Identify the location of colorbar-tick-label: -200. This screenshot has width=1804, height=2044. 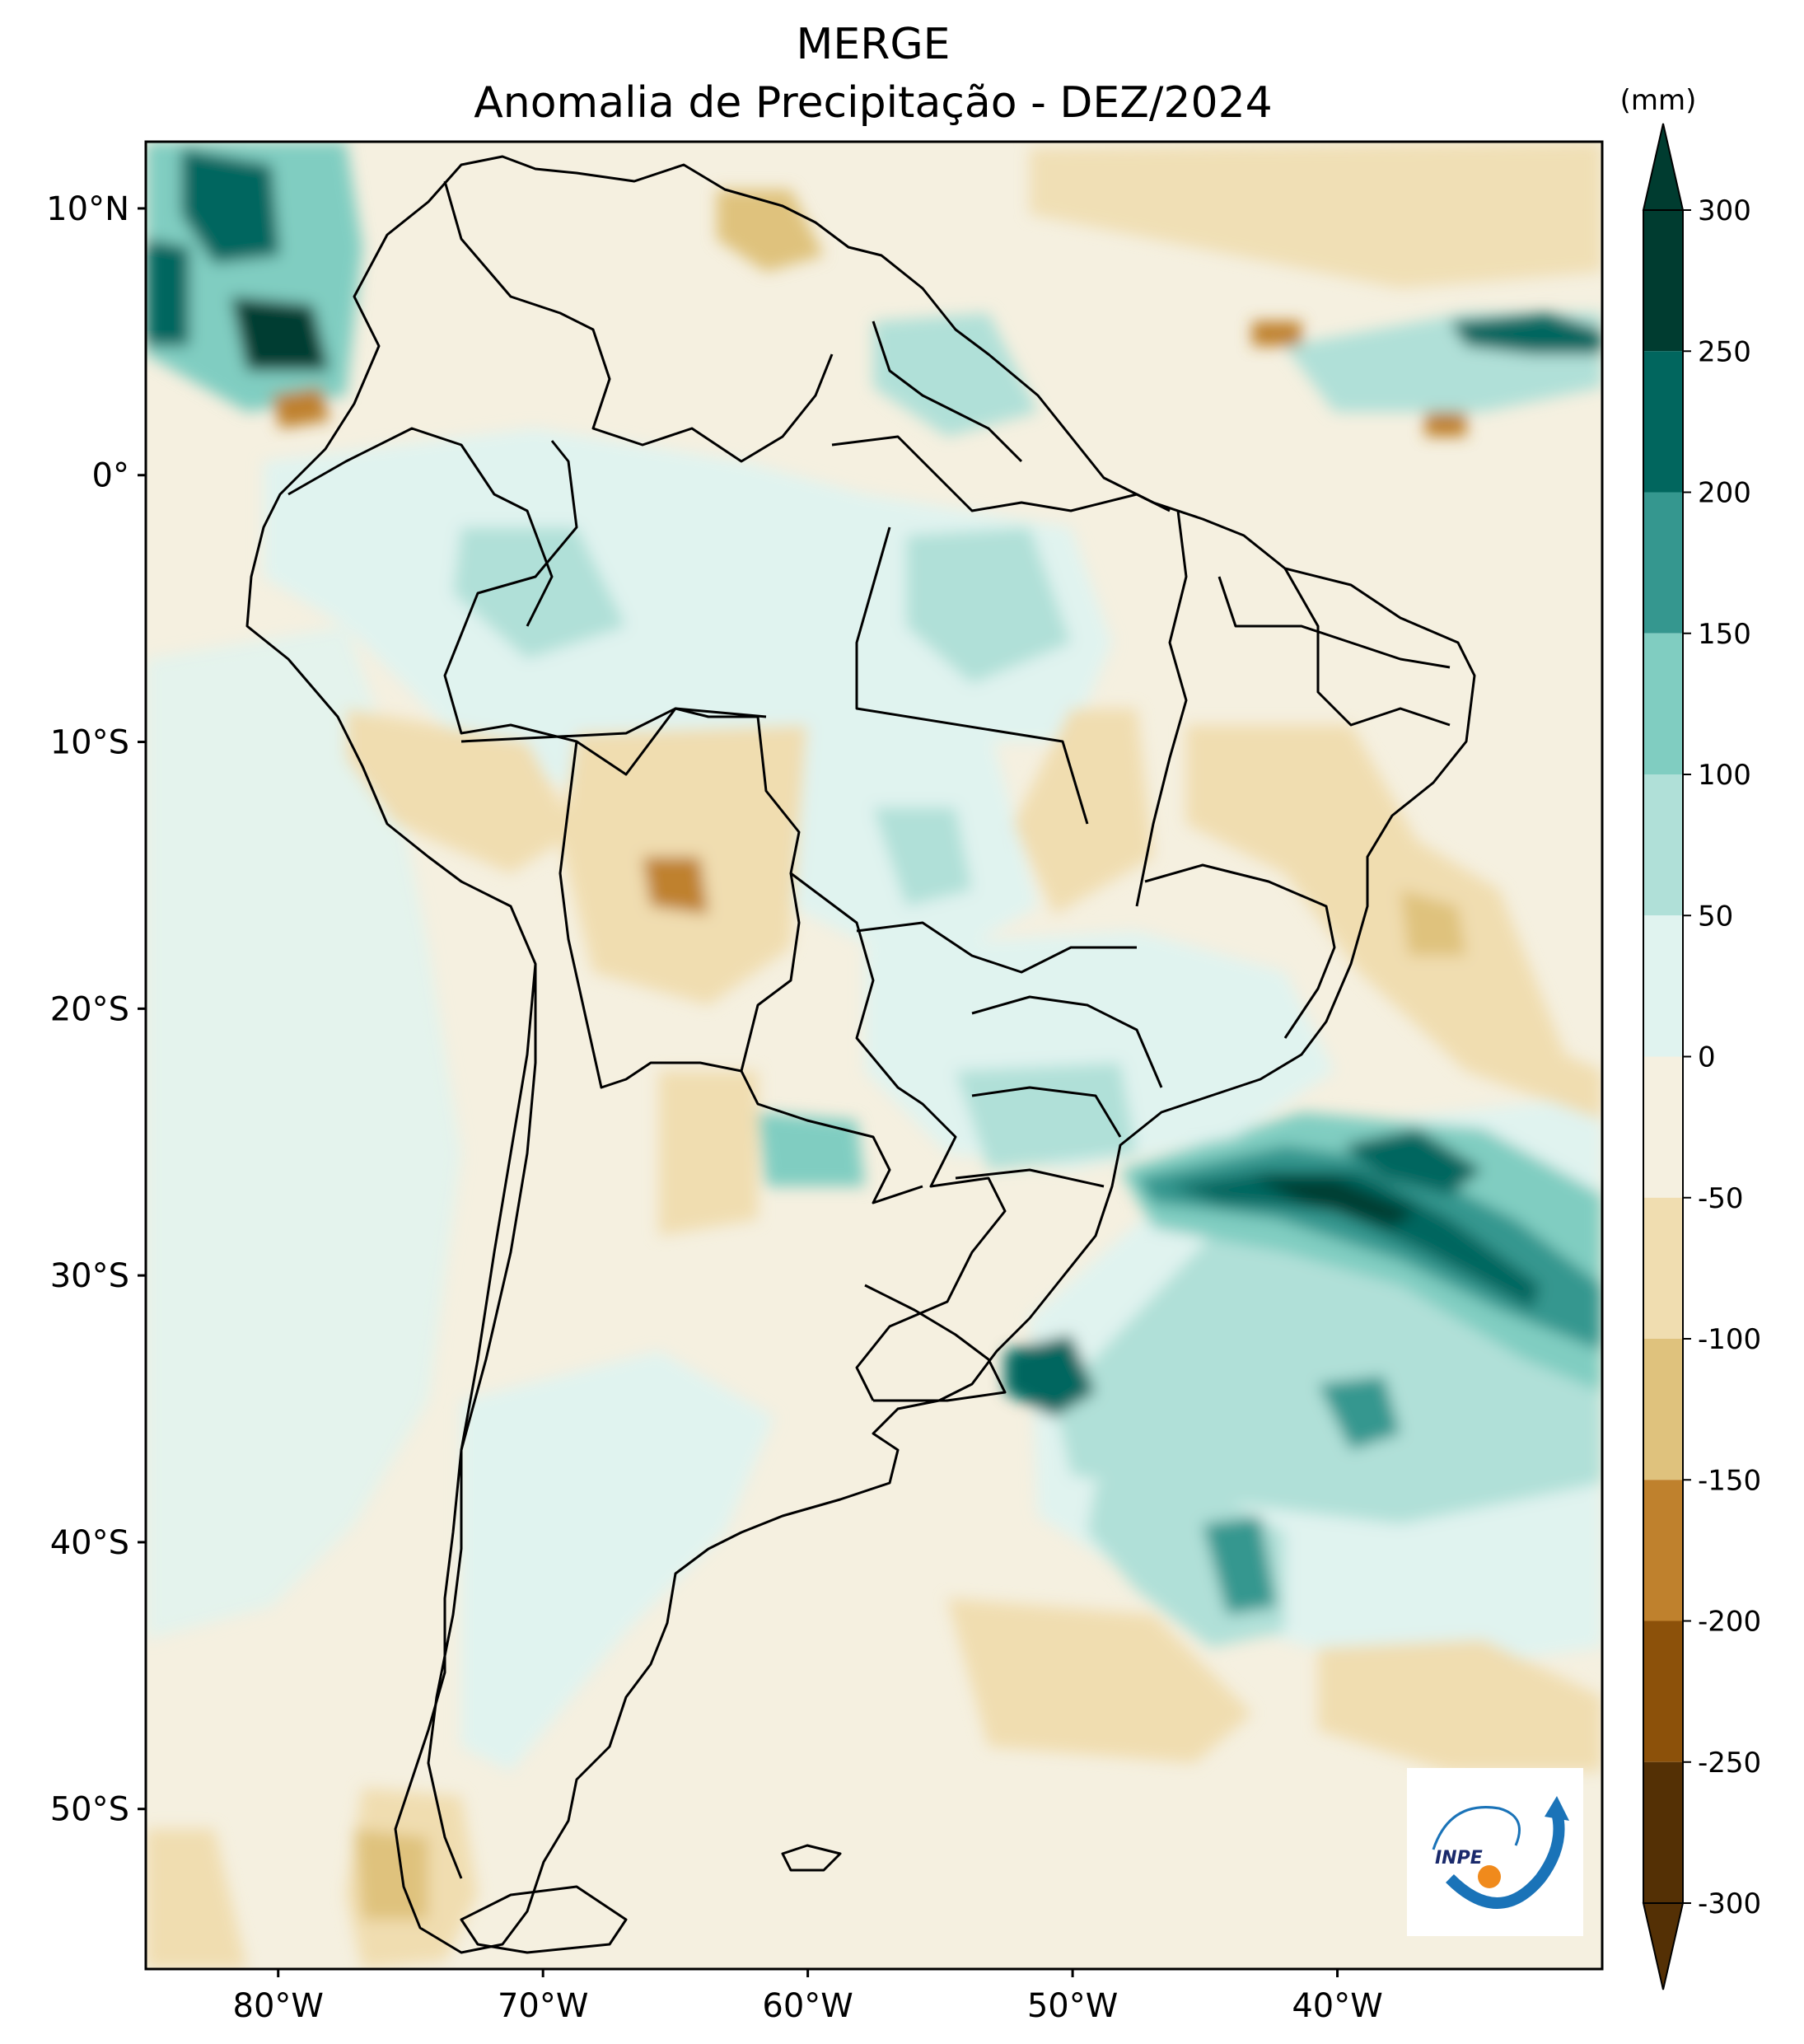
(1729, 1622).